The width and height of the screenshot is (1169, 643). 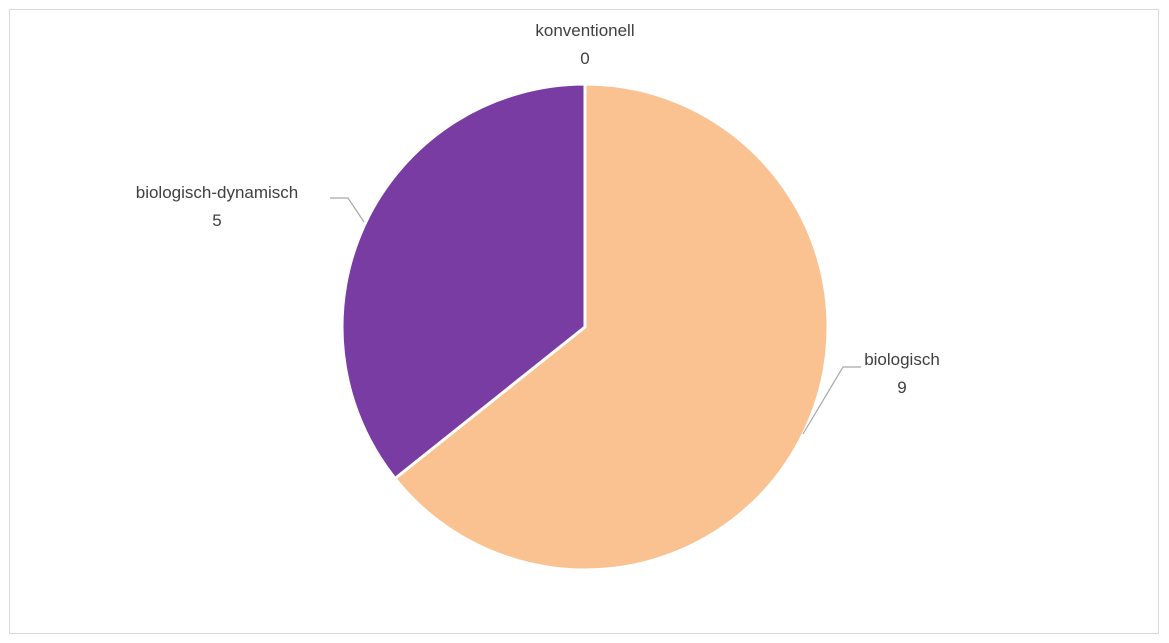 What do you see at coordinates (216, 220) in the screenshot?
I see `data-label-value-biologisch-dynamisch: 5` at bounding box center [216, 220].